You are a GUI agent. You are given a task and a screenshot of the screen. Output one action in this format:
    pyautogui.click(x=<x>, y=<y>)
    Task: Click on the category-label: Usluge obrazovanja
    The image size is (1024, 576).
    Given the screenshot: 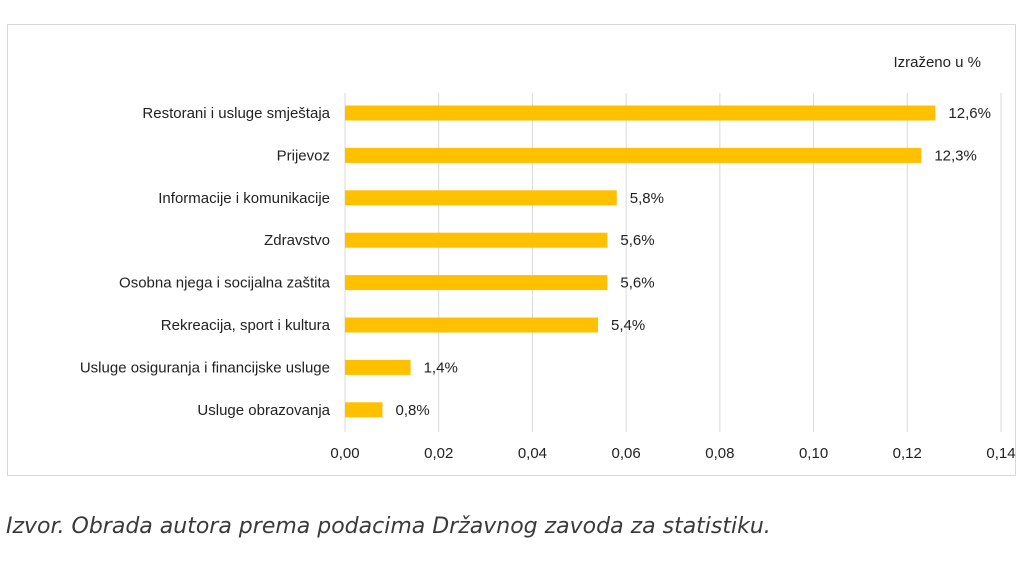 What is the action you would take?
    pyautogui.click(x=263, y=410)
    